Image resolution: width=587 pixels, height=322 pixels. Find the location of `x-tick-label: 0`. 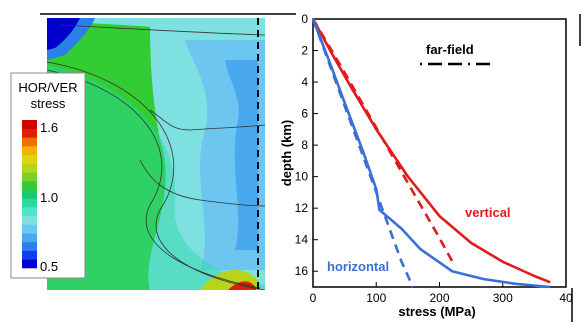

x-tick-label: 0 is located at coordinates (313, 298).